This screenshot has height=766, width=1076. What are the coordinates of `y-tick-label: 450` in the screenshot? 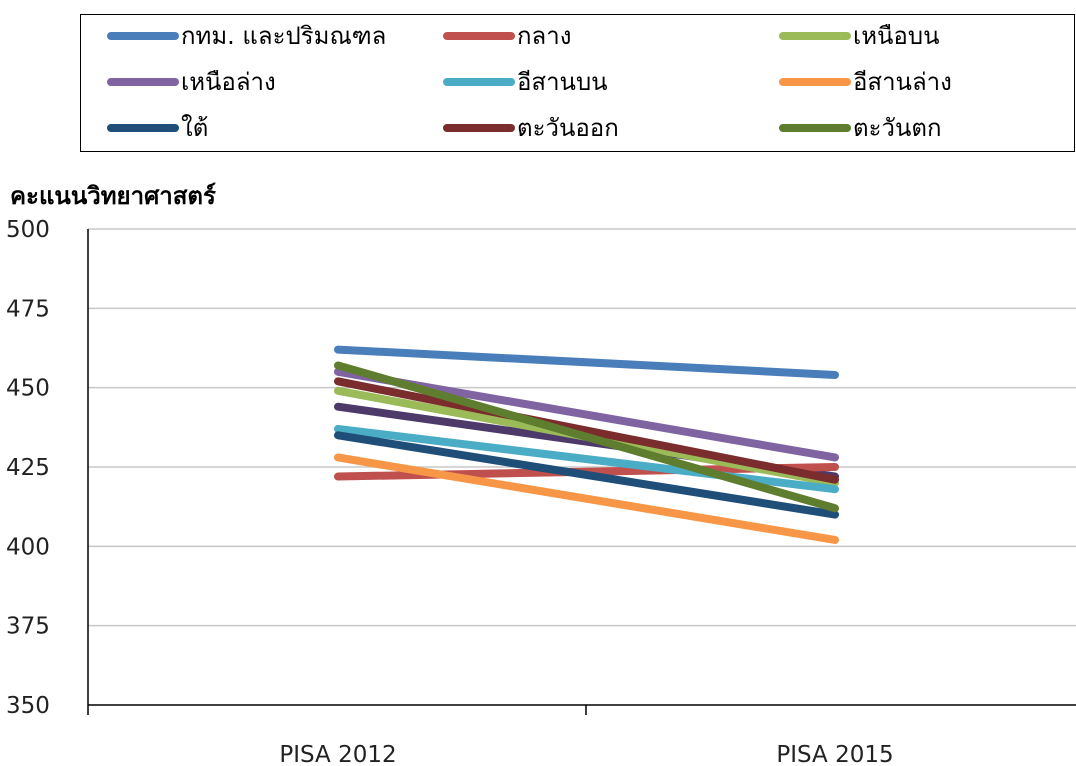 It's located at (28, 389).